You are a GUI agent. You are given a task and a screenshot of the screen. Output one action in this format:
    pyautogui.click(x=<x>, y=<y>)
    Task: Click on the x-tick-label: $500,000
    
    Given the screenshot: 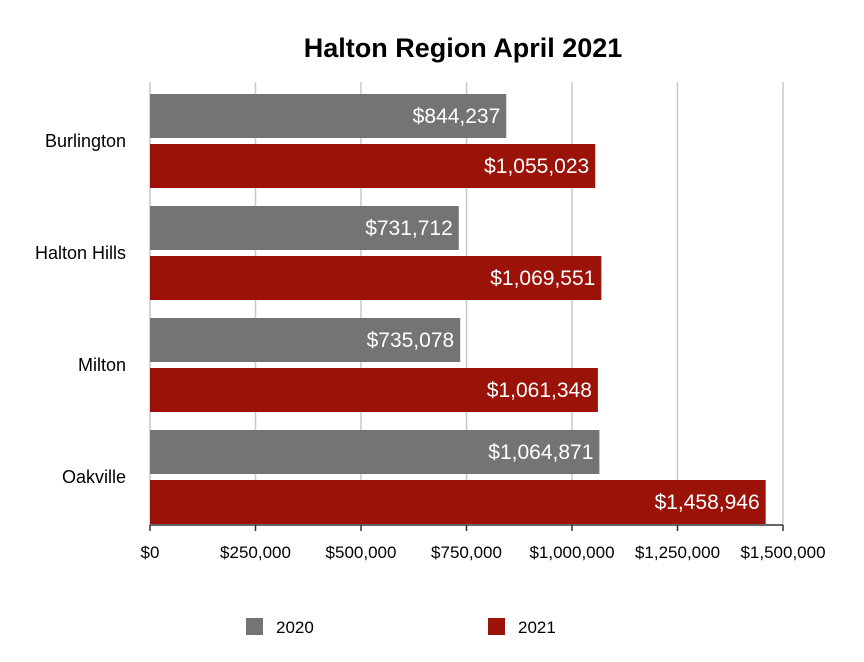 What is the action you would take?
    pyautogui.click(x=361, y=552)
    